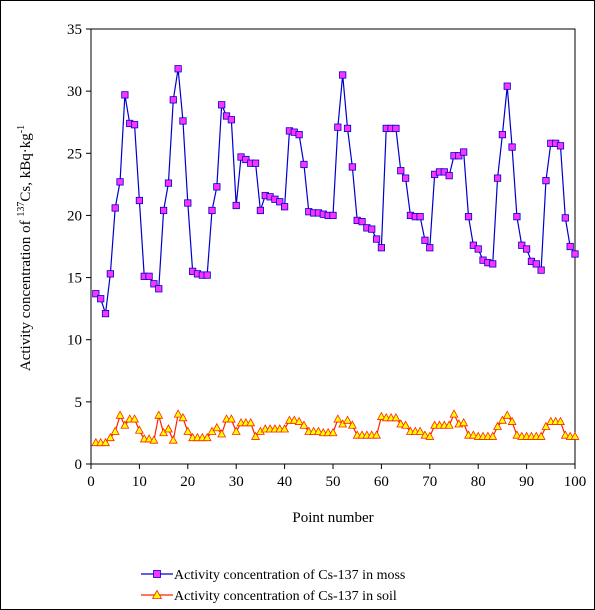 The width and height of the screenshot is (595, 610). What do you see at coordinates (74, 30) in the screenshot?
I see `y-tick-label: 35` at bounding box center [74, 30].